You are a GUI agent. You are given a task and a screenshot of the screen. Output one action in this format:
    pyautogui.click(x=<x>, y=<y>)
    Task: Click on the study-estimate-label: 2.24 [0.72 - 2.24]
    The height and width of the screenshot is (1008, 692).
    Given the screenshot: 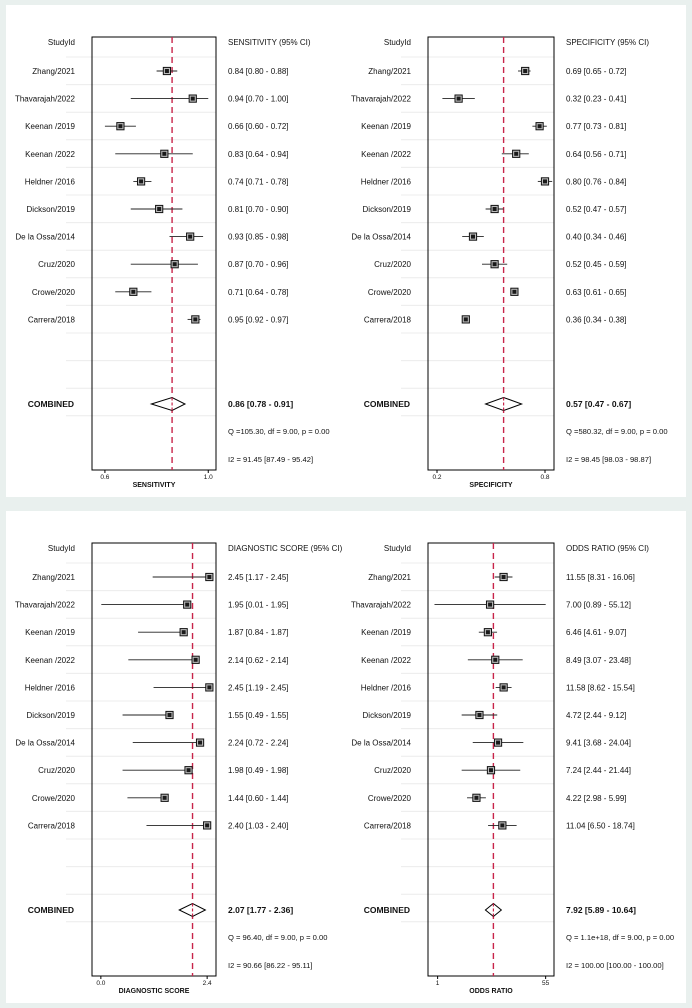 What is the action you would take?
    pyautogui.click(x=258, y=743)
    